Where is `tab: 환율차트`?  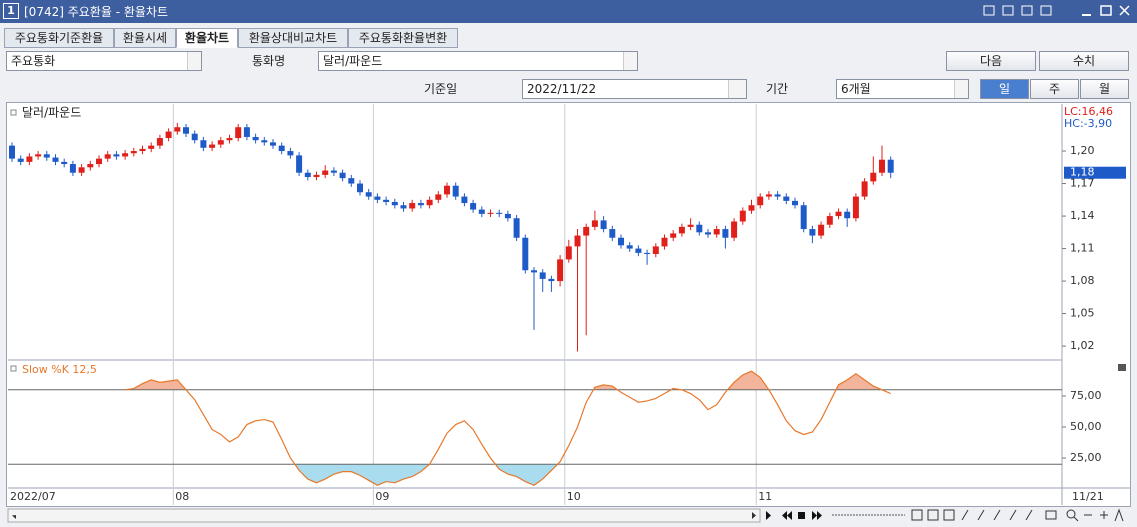 tab: 환율차트 is located at coordinates (207, 38).